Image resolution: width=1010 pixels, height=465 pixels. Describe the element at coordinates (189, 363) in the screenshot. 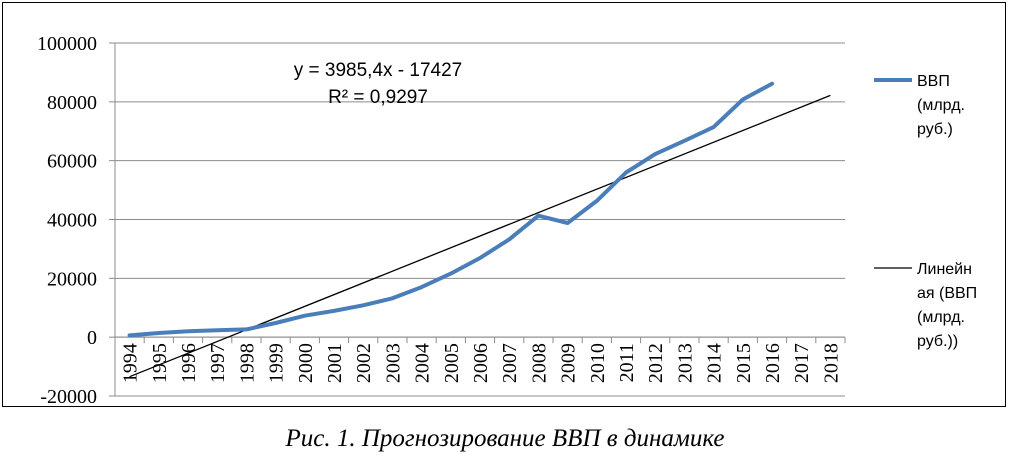

I see `x-tick-label: 1996` at that location.